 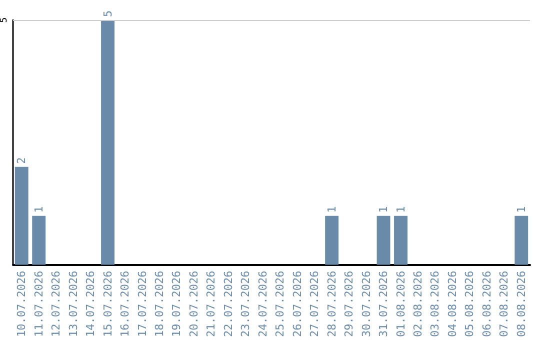 I want to click on x-tick-label: 13.07.2026, so click(x=73, y=304).